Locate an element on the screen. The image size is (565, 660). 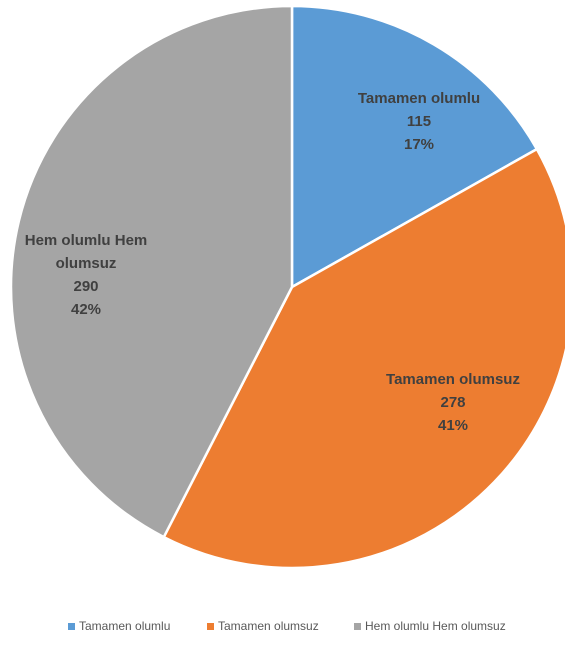
legend-item-hem-olumlu-hem-olumsuz: Hem olumlu Hem olumsuz is located at coordinates (430, 626).